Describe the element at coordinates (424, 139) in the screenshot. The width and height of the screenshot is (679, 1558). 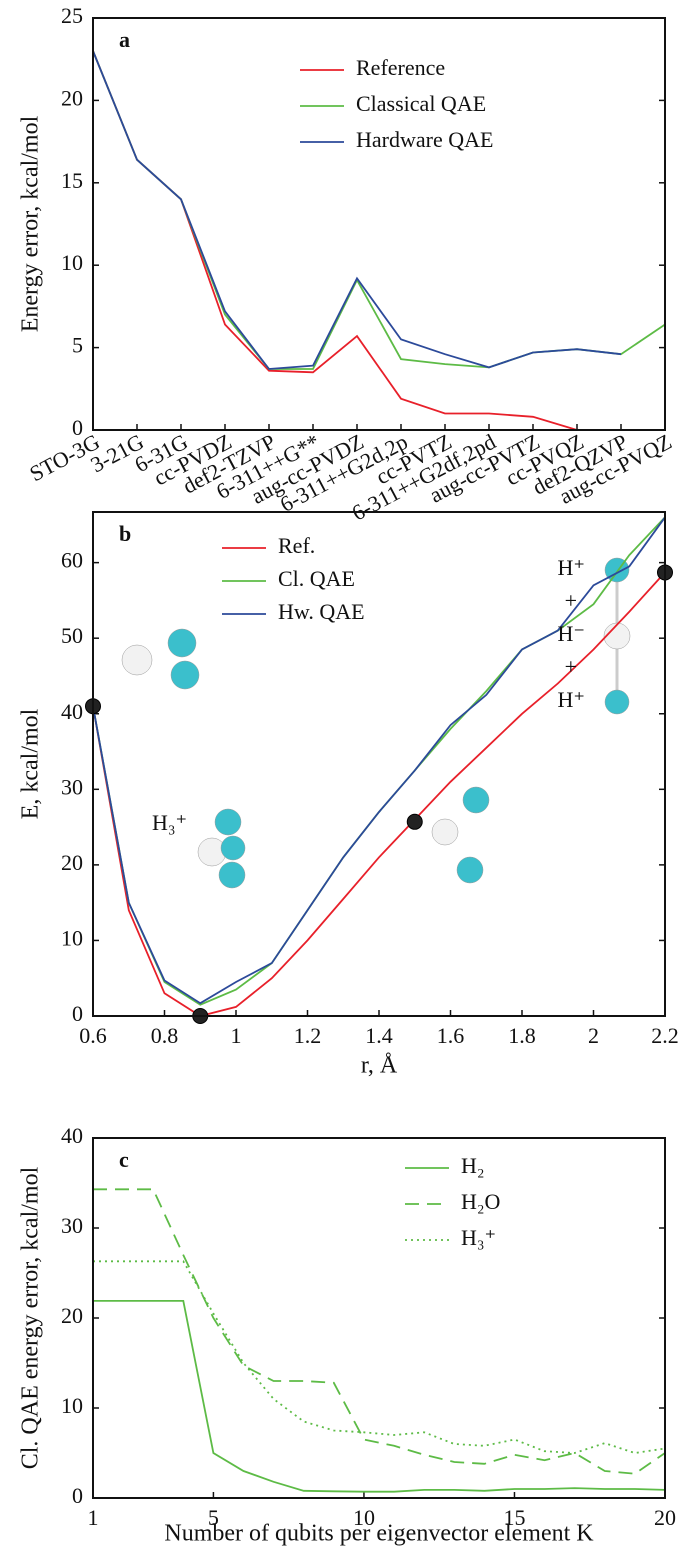
I see `legend-label: Hardware QAE` at that location.